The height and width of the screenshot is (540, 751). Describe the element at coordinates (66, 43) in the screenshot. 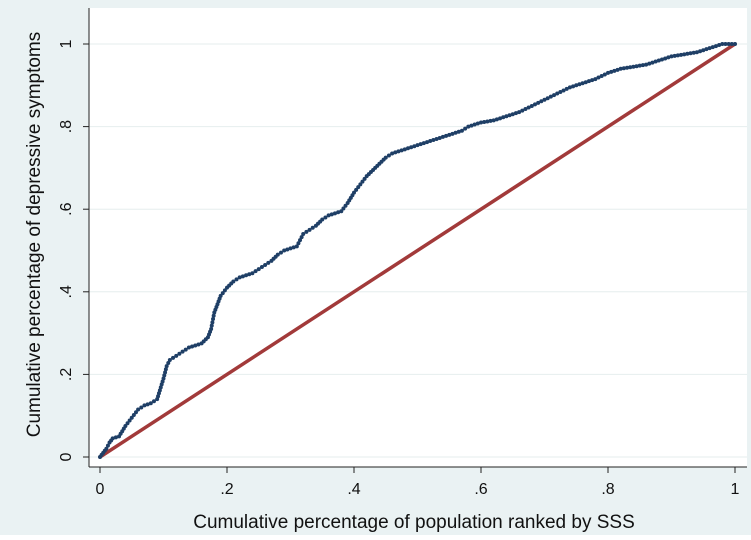

I see `y-tick-label: 1` at that location.